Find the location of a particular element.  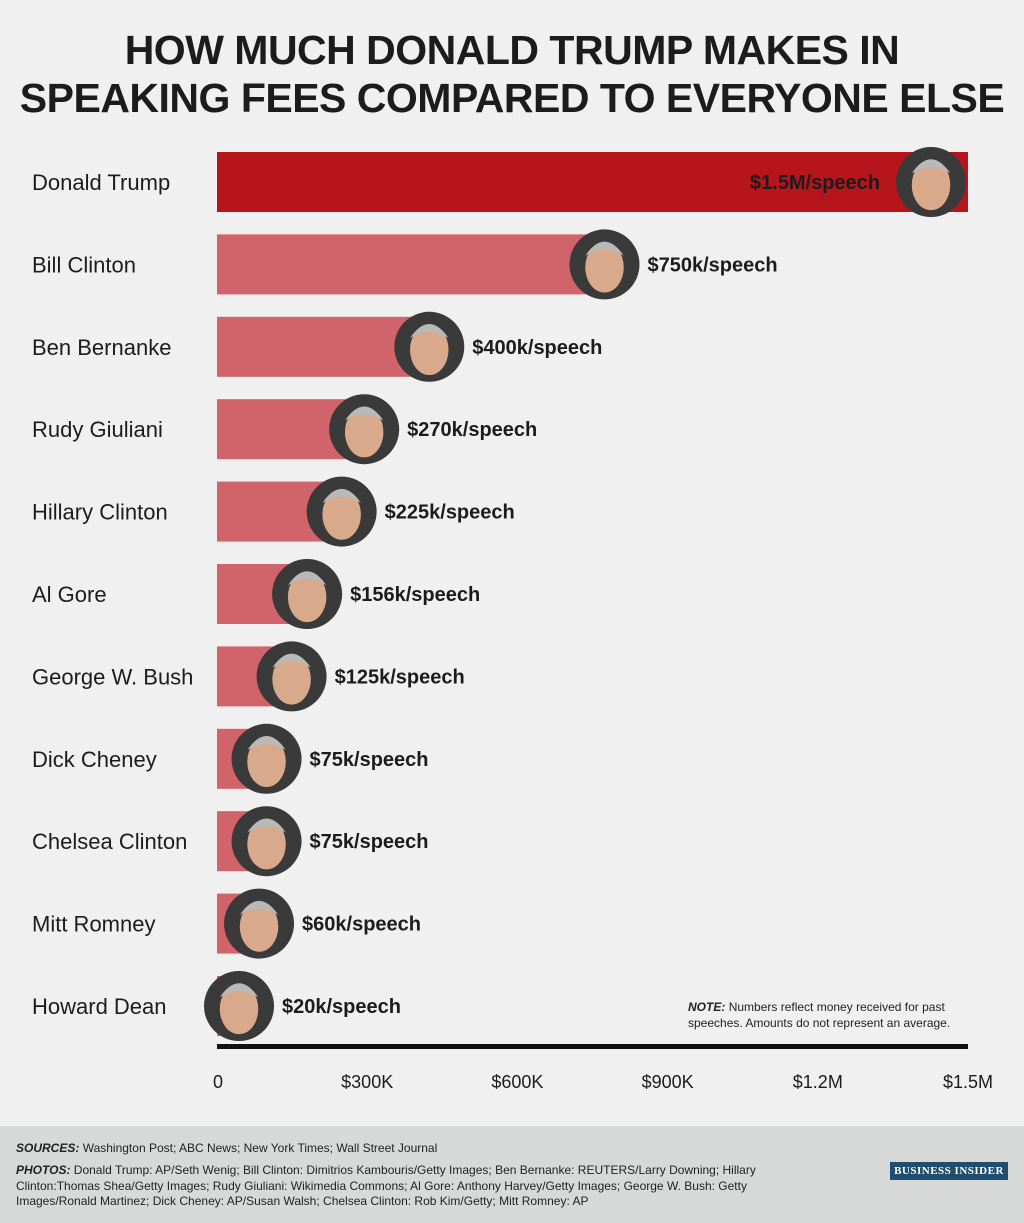

avatar-george-w-bush is located at coordinates (291, 676).